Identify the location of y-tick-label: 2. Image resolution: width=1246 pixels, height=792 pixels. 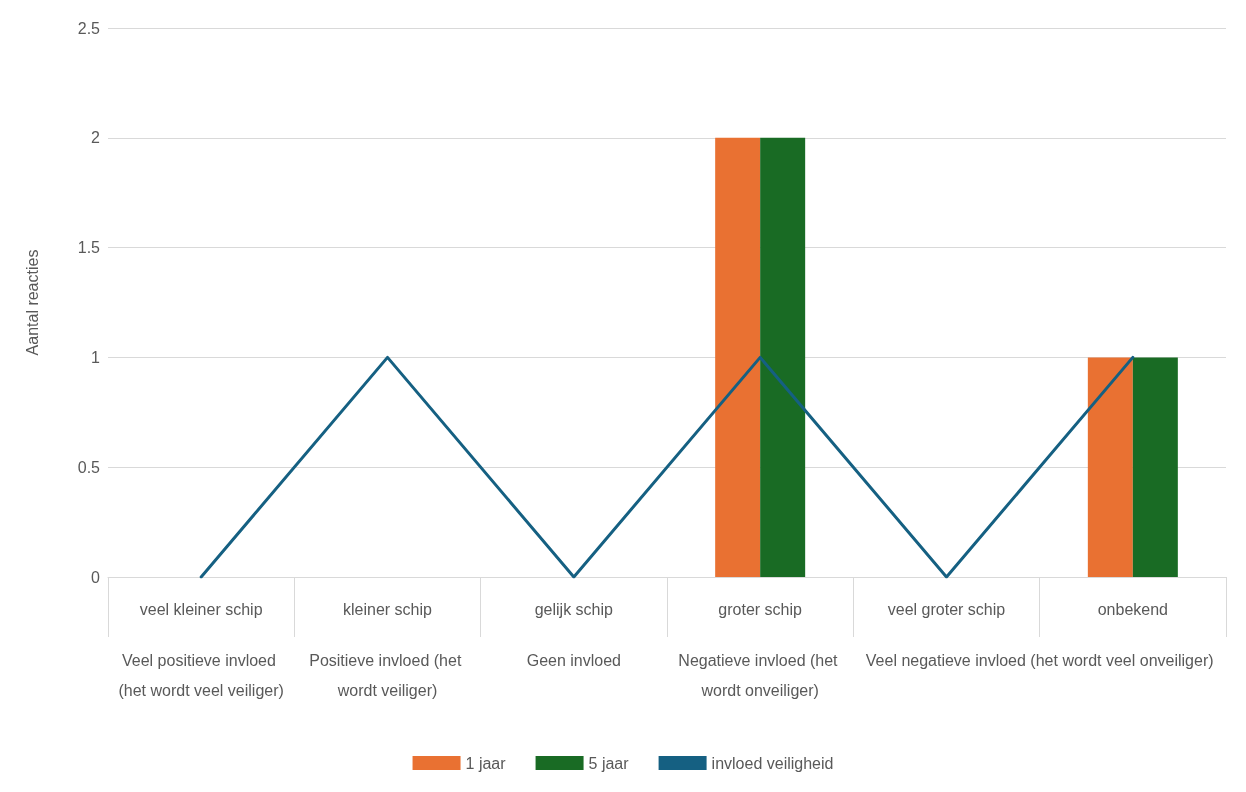
(96, 138).